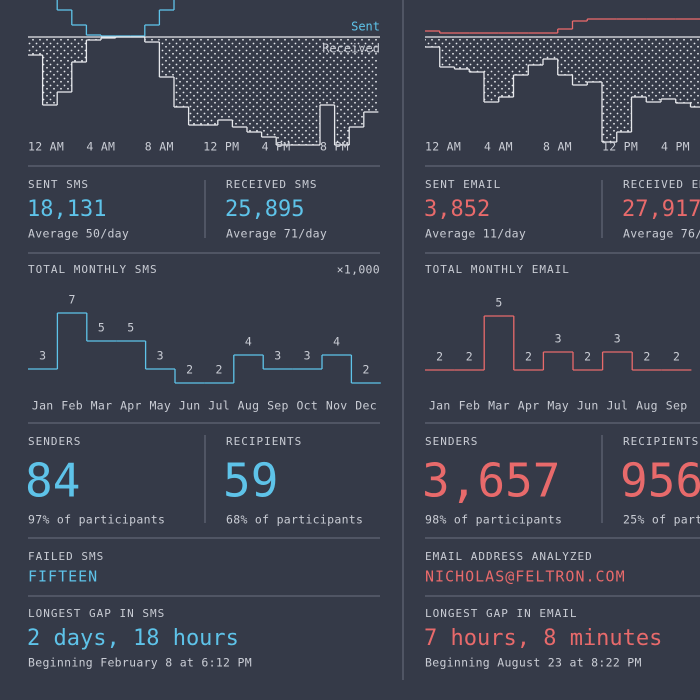 The image size is (700, 700). Describe the element at coordinates (558, 406) in the screenshot. I see `x-tick-label: May` at that location.